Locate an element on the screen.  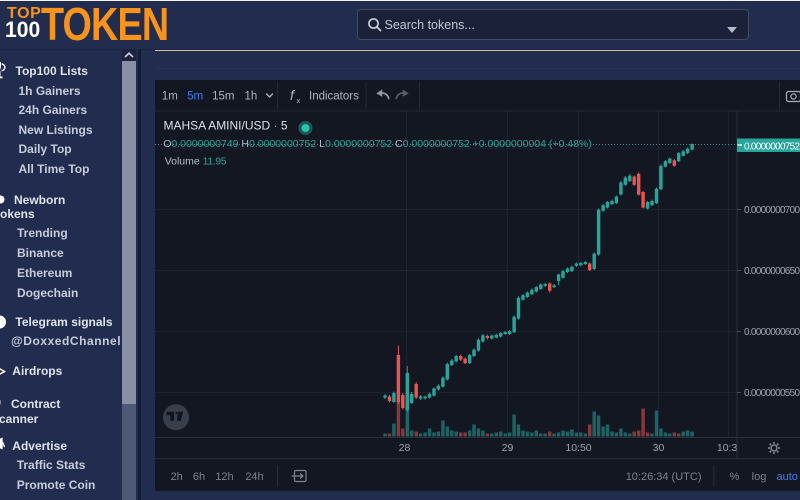
svg-text: auto is located at coordinates (786, 477).